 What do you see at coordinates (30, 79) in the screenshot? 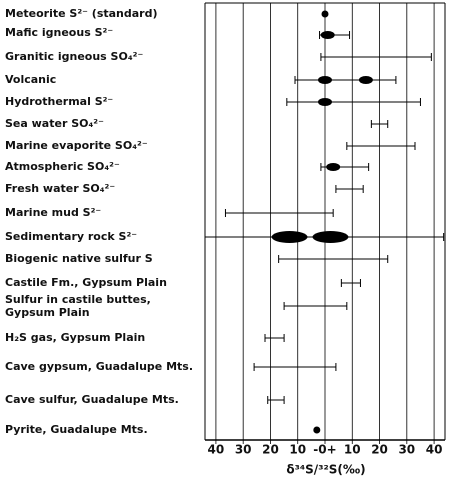
I see `category-label: Volcanic` at bounding box center [30, 79].